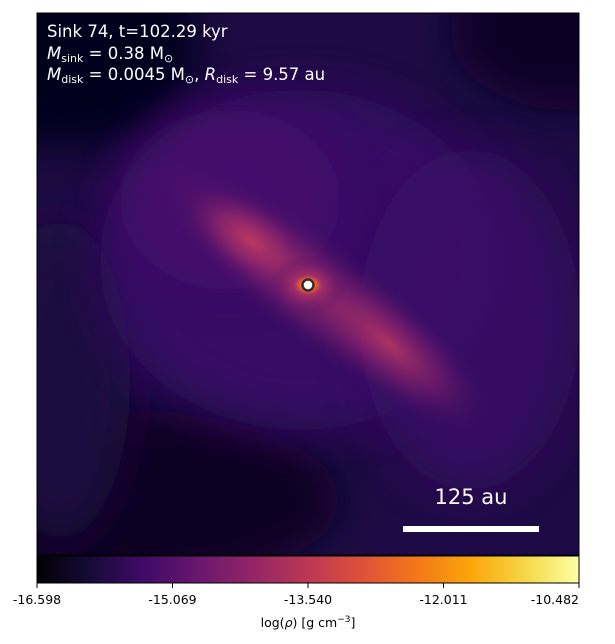  What do you see at coordinates (186, 75) in the screenshot?
I see `disk-properties: Mdisk = 0.0045 M⊙, Rdisk = 9.57 au` at bounding box center [186, 75].